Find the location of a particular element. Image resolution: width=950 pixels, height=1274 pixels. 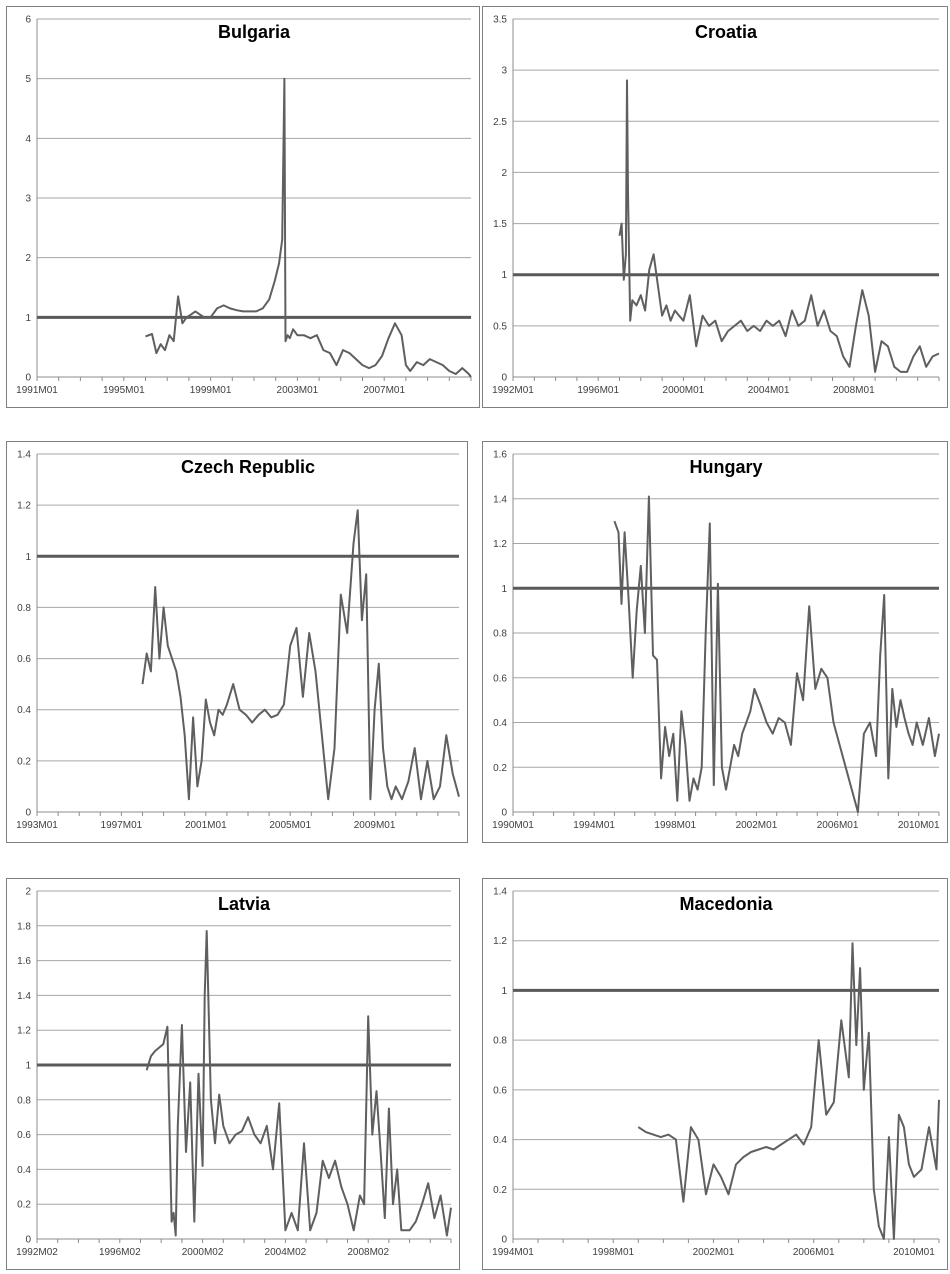

x-tick-label: 1990M01 is located at coordinates (513, 825).